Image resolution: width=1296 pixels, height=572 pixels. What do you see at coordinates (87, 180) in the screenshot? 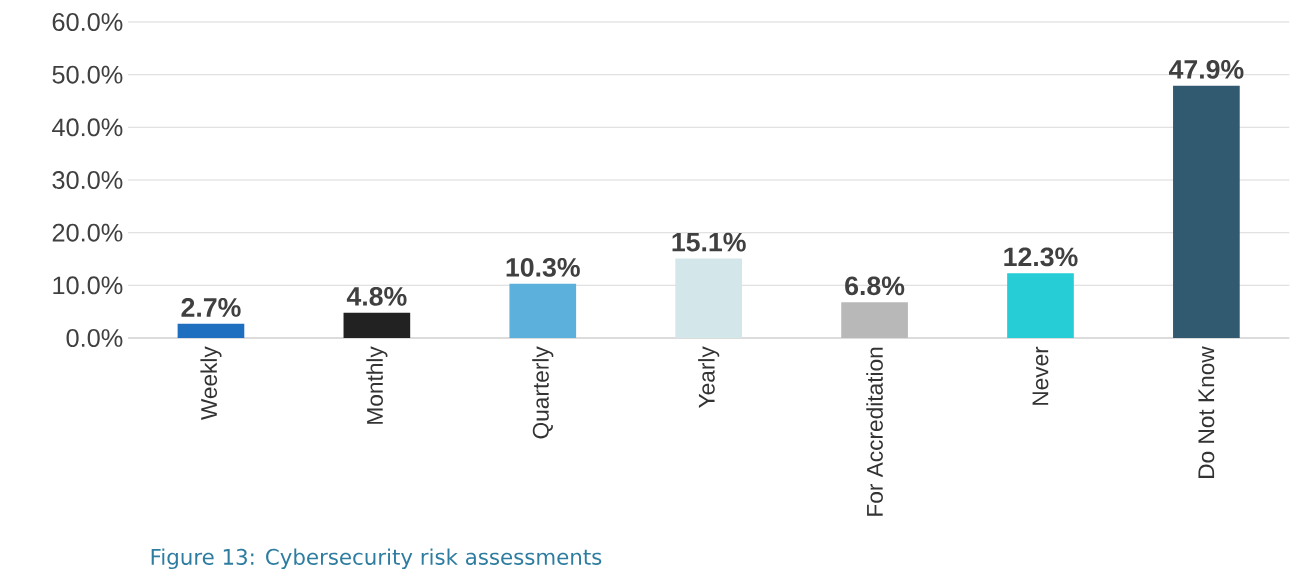
I see `y-tick-label: 30.0%` at bounding box center [87, 180].